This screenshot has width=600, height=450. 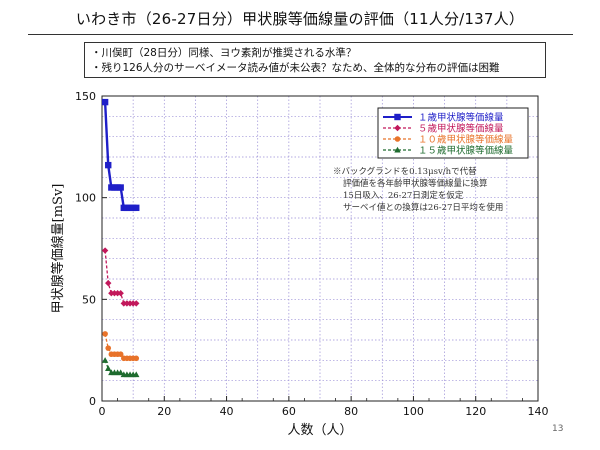 I want to click on y-tick-label: 150, so click(x=85, y=96).